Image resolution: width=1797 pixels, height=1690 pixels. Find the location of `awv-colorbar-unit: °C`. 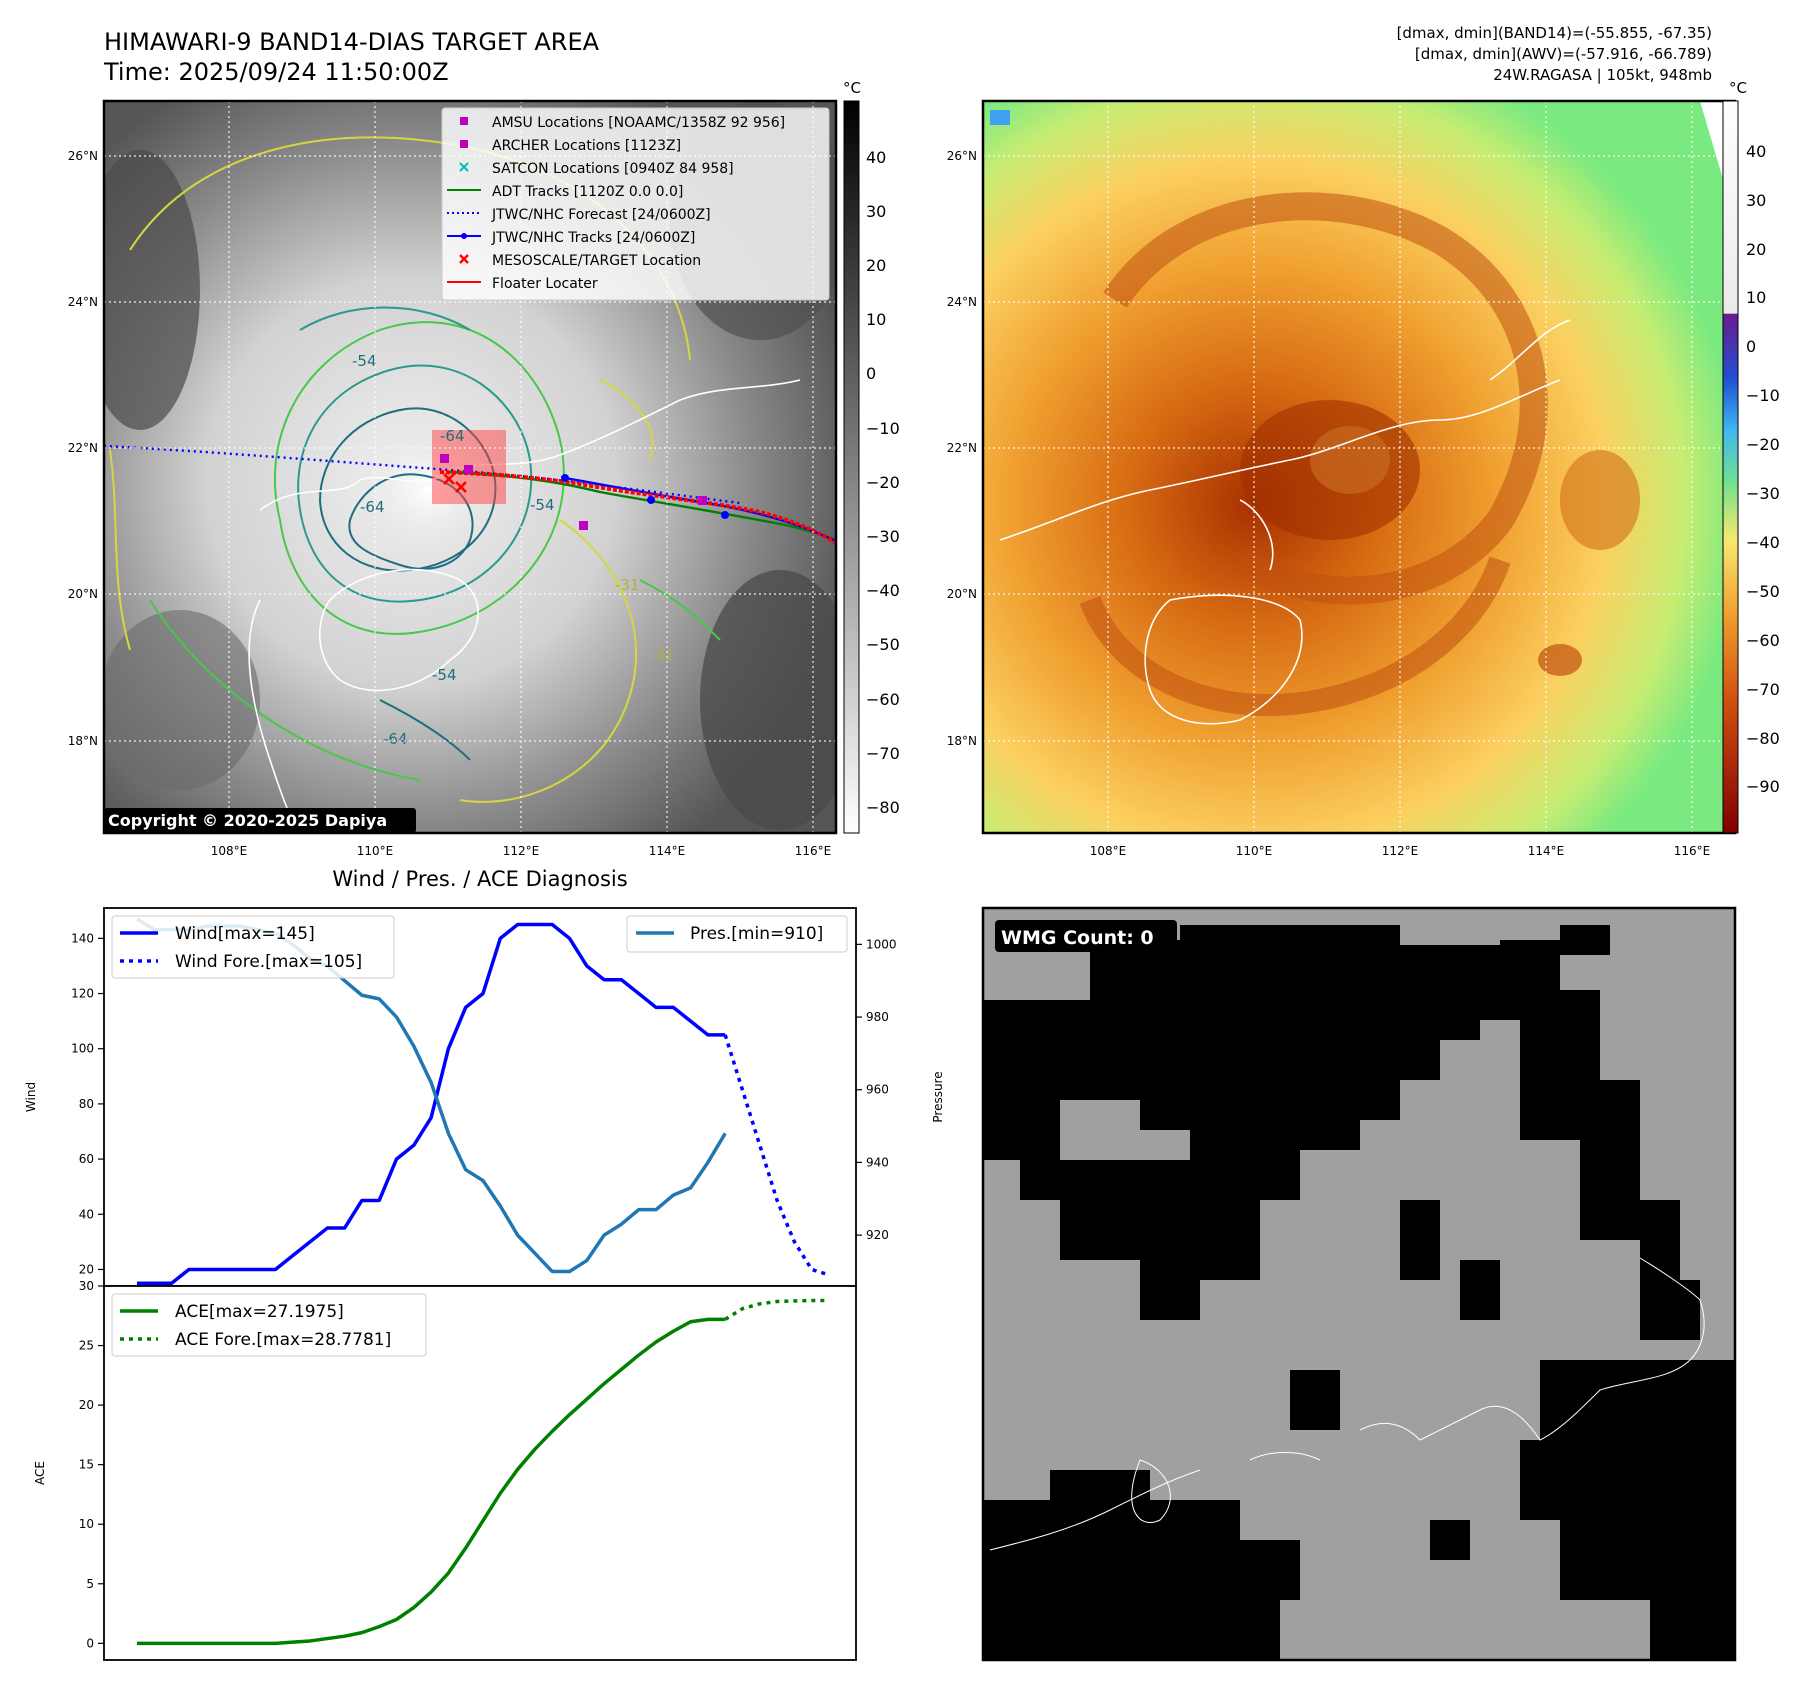

awv-colorbar-unit: °C is located at coordinates (1738, 88).